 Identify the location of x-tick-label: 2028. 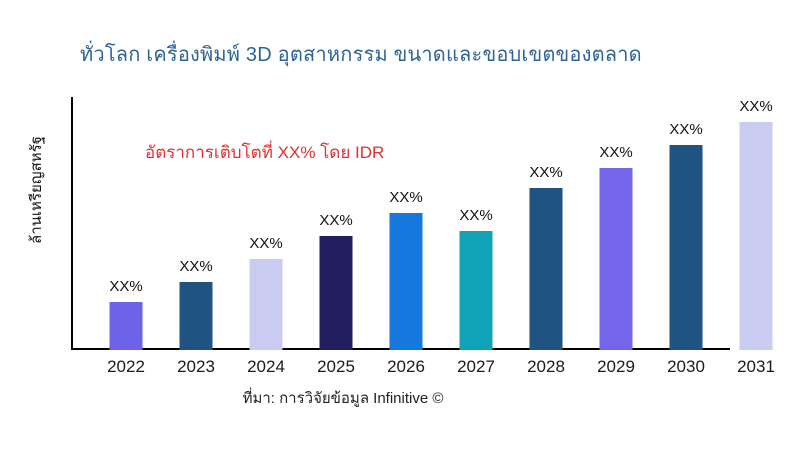
(546, 366).